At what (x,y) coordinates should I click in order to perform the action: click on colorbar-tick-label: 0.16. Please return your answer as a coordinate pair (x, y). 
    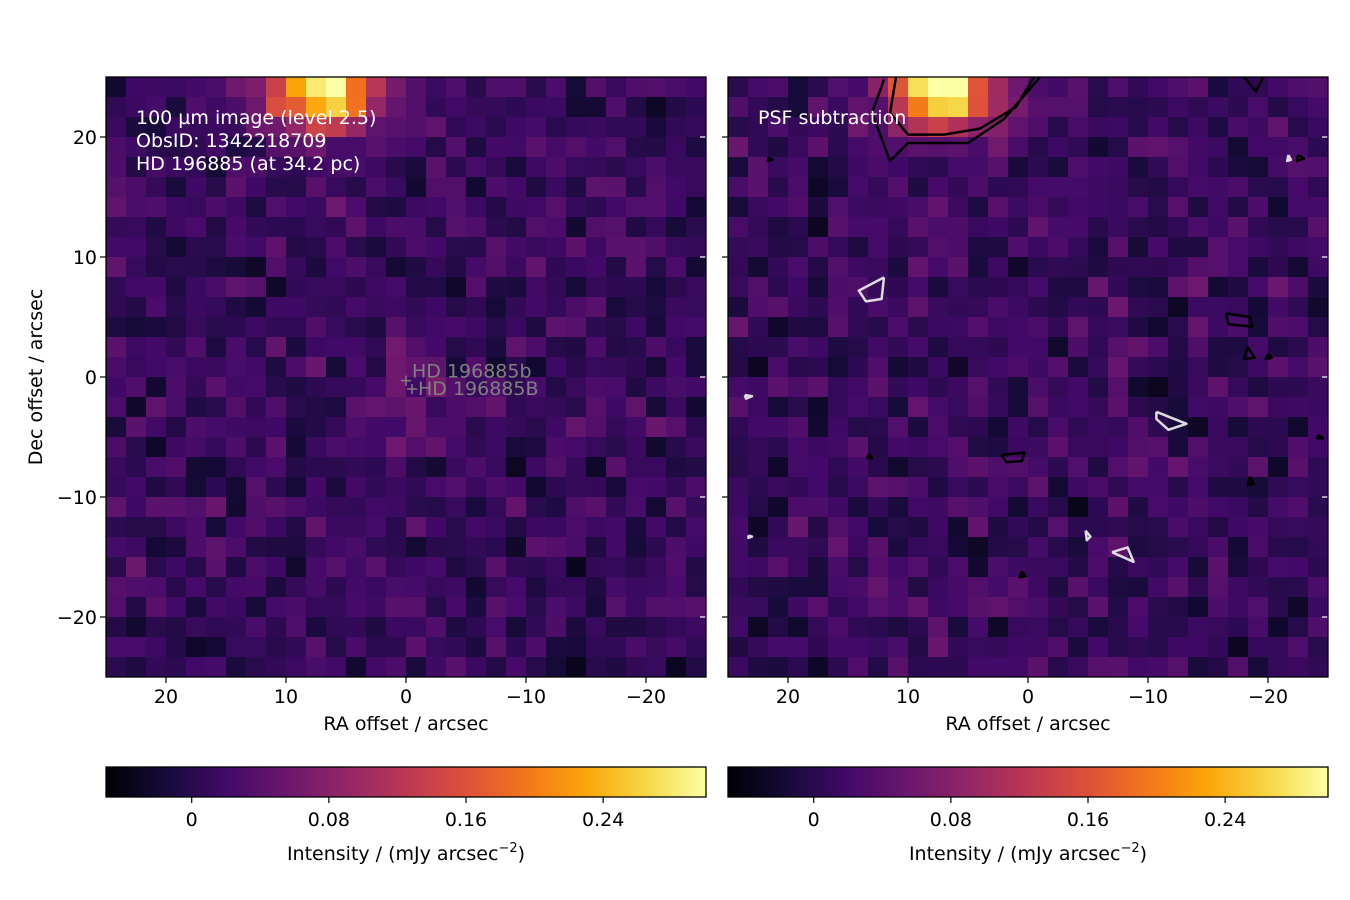
    Looking at the image, I should click on (466, 820).